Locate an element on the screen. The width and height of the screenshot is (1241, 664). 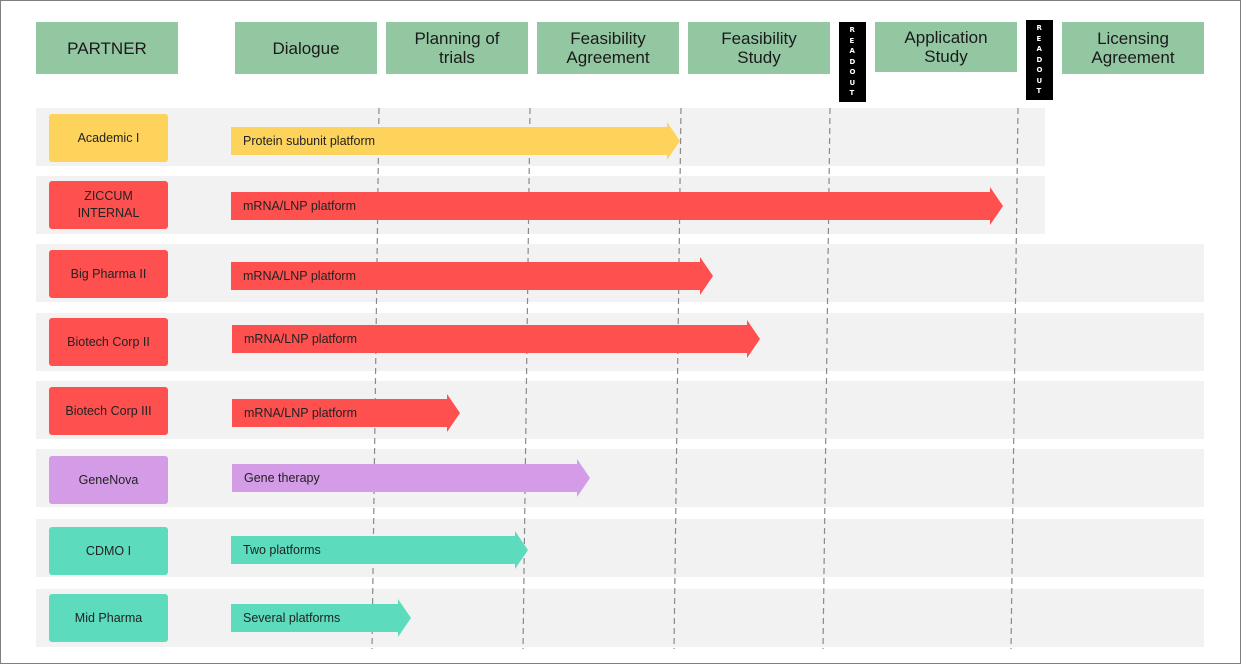
row-band-mid-pharma is located at coordinates (620, 618).